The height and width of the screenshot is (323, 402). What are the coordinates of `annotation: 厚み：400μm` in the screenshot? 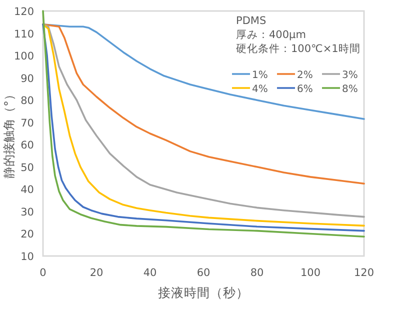 It's located at (271, 35).